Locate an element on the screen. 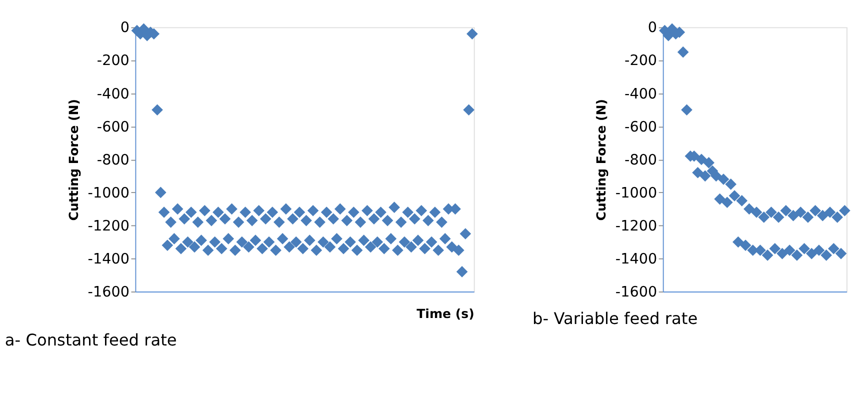 This screenshot has height=410, width=851. text: a- Constant feed rate is located at coordinates (90, 340).